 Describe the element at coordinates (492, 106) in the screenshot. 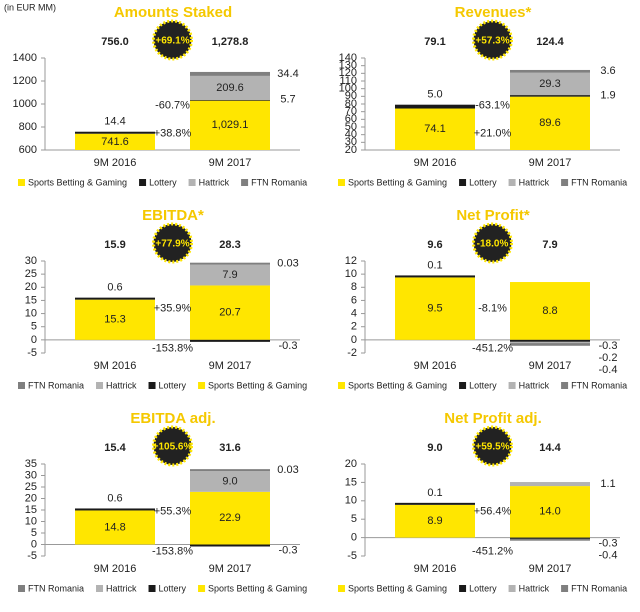

I see `change-label: -63.1%` at that location.